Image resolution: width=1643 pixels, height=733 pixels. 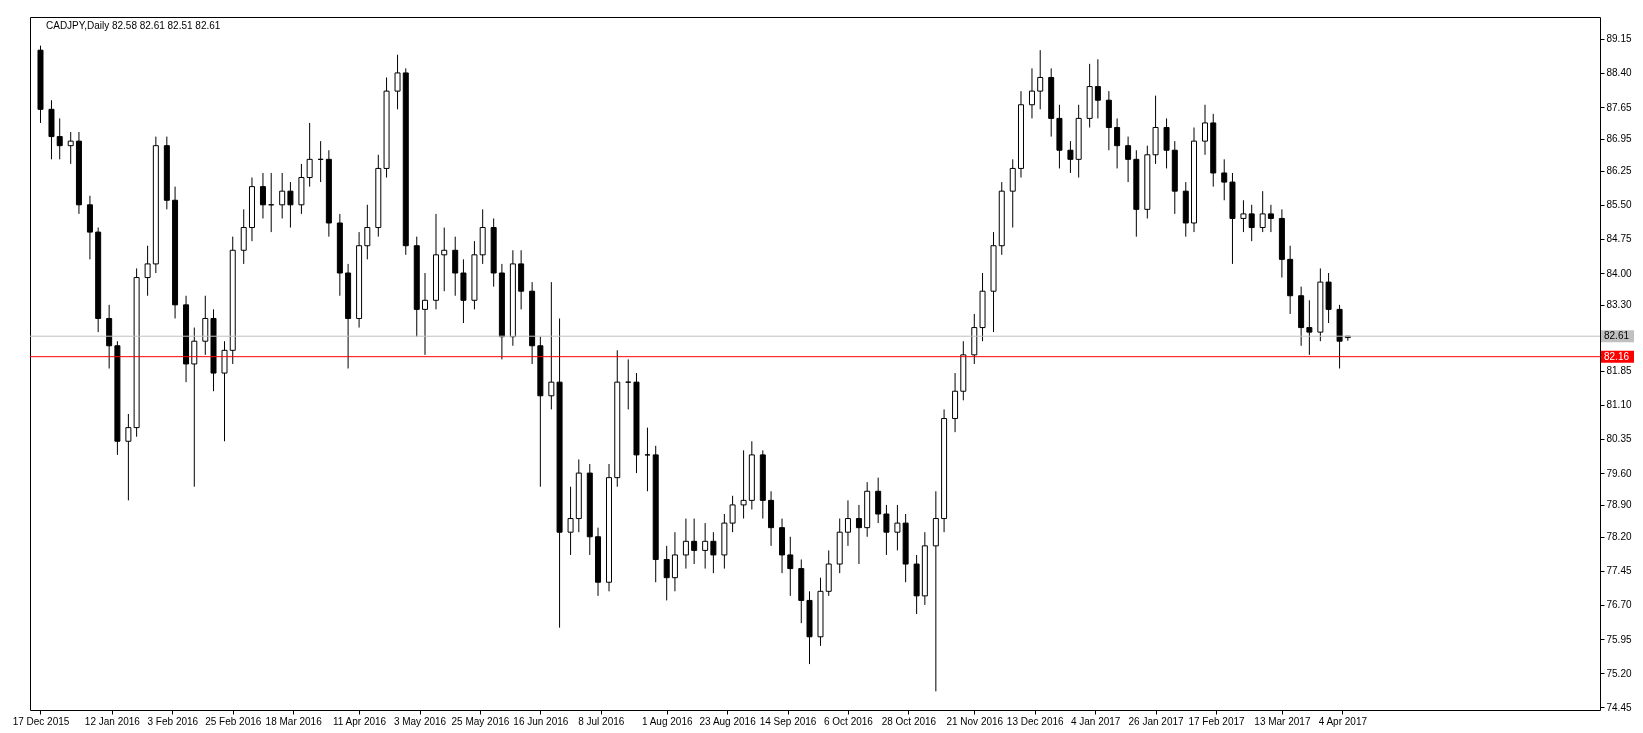 I want to click on x-tick-label: 8 Jul 2016, so click(x=601, y=721).